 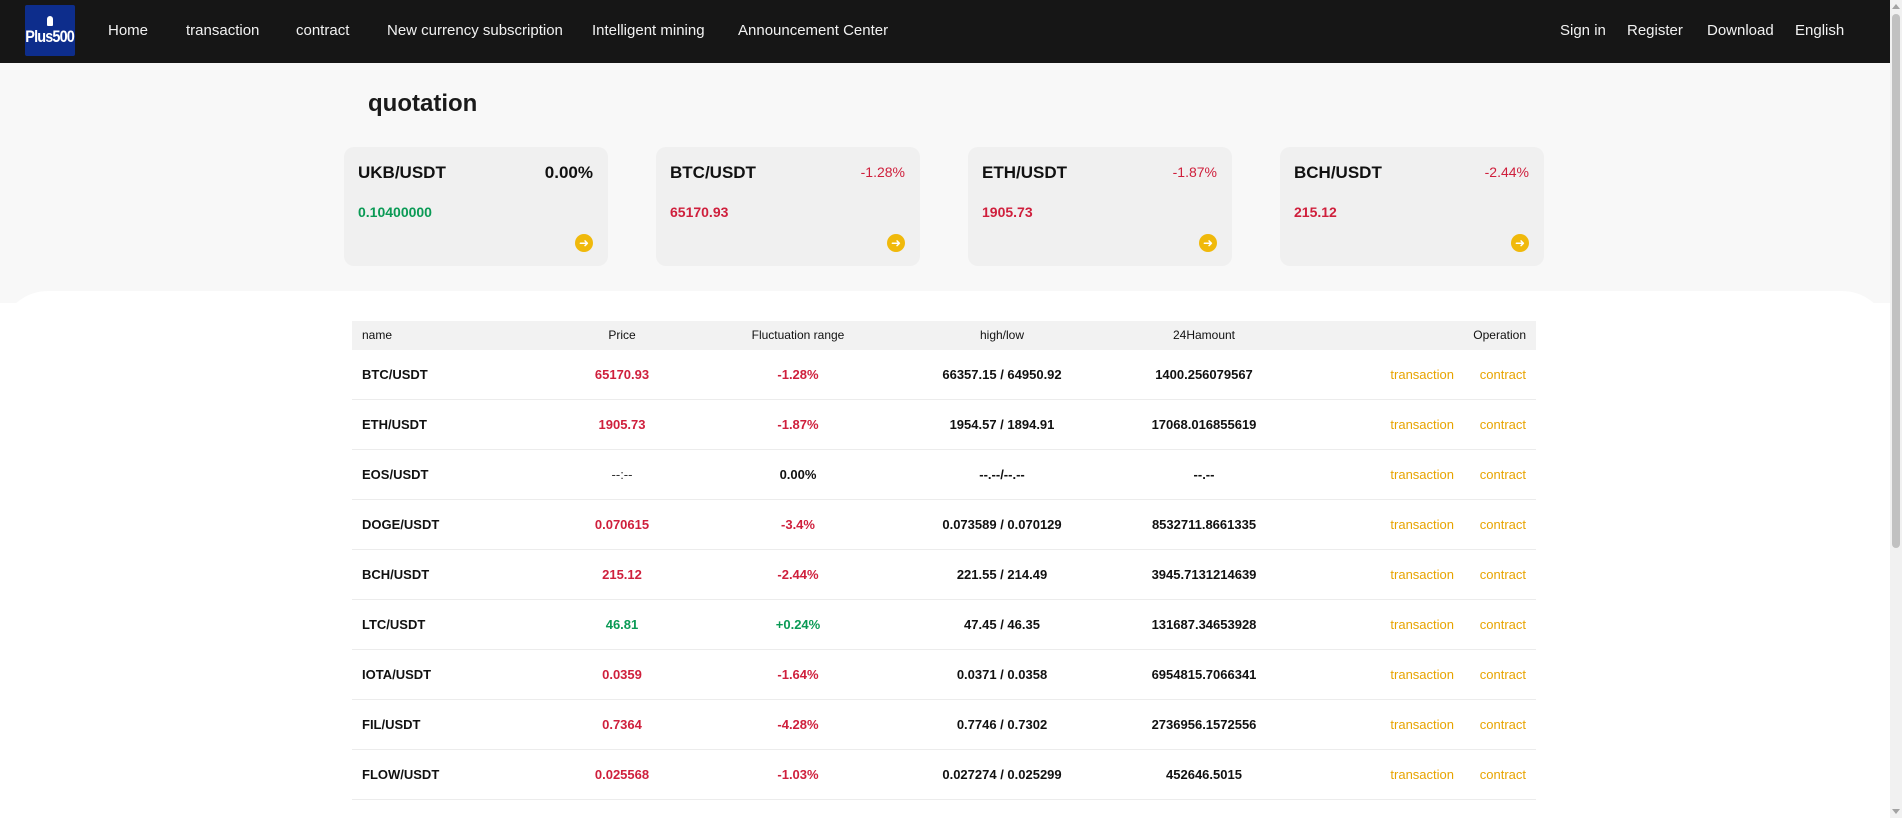 What do you see at coordinates (622, 574) in the screenshot?
I see `row-price: 215.12` at bounding box center [622, 574].